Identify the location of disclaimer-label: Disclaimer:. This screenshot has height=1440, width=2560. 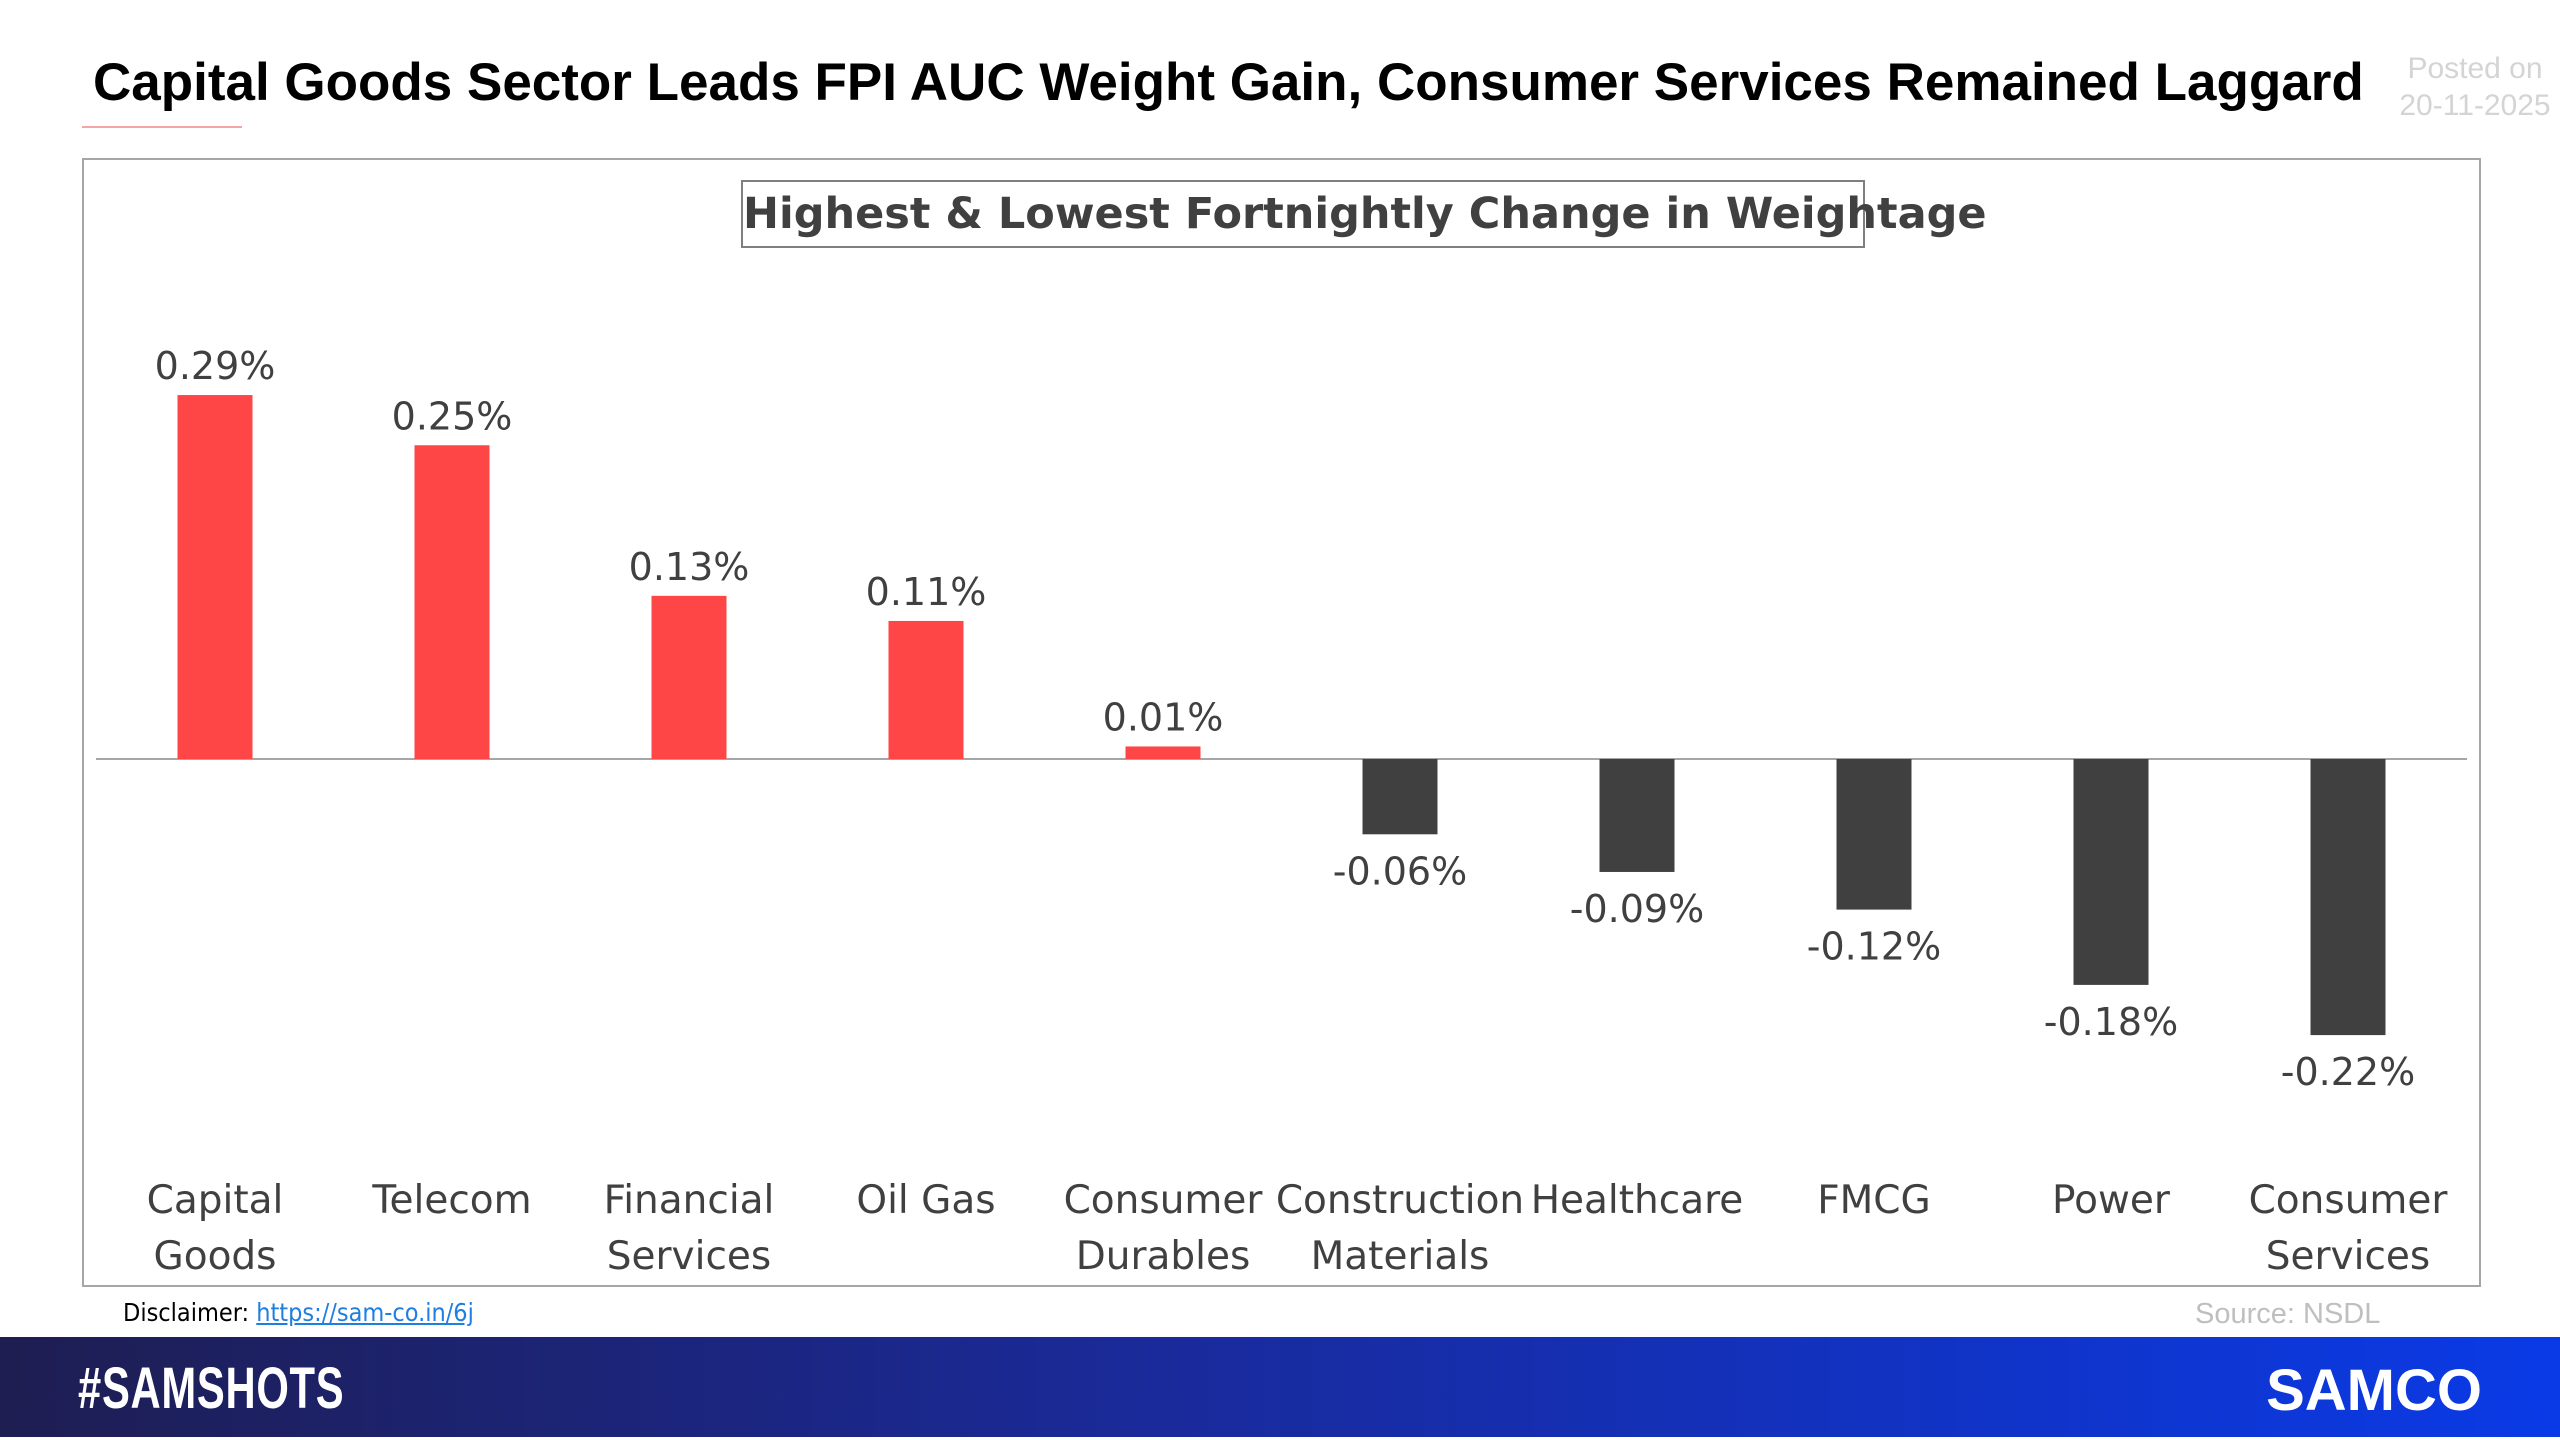
(186, 1312).